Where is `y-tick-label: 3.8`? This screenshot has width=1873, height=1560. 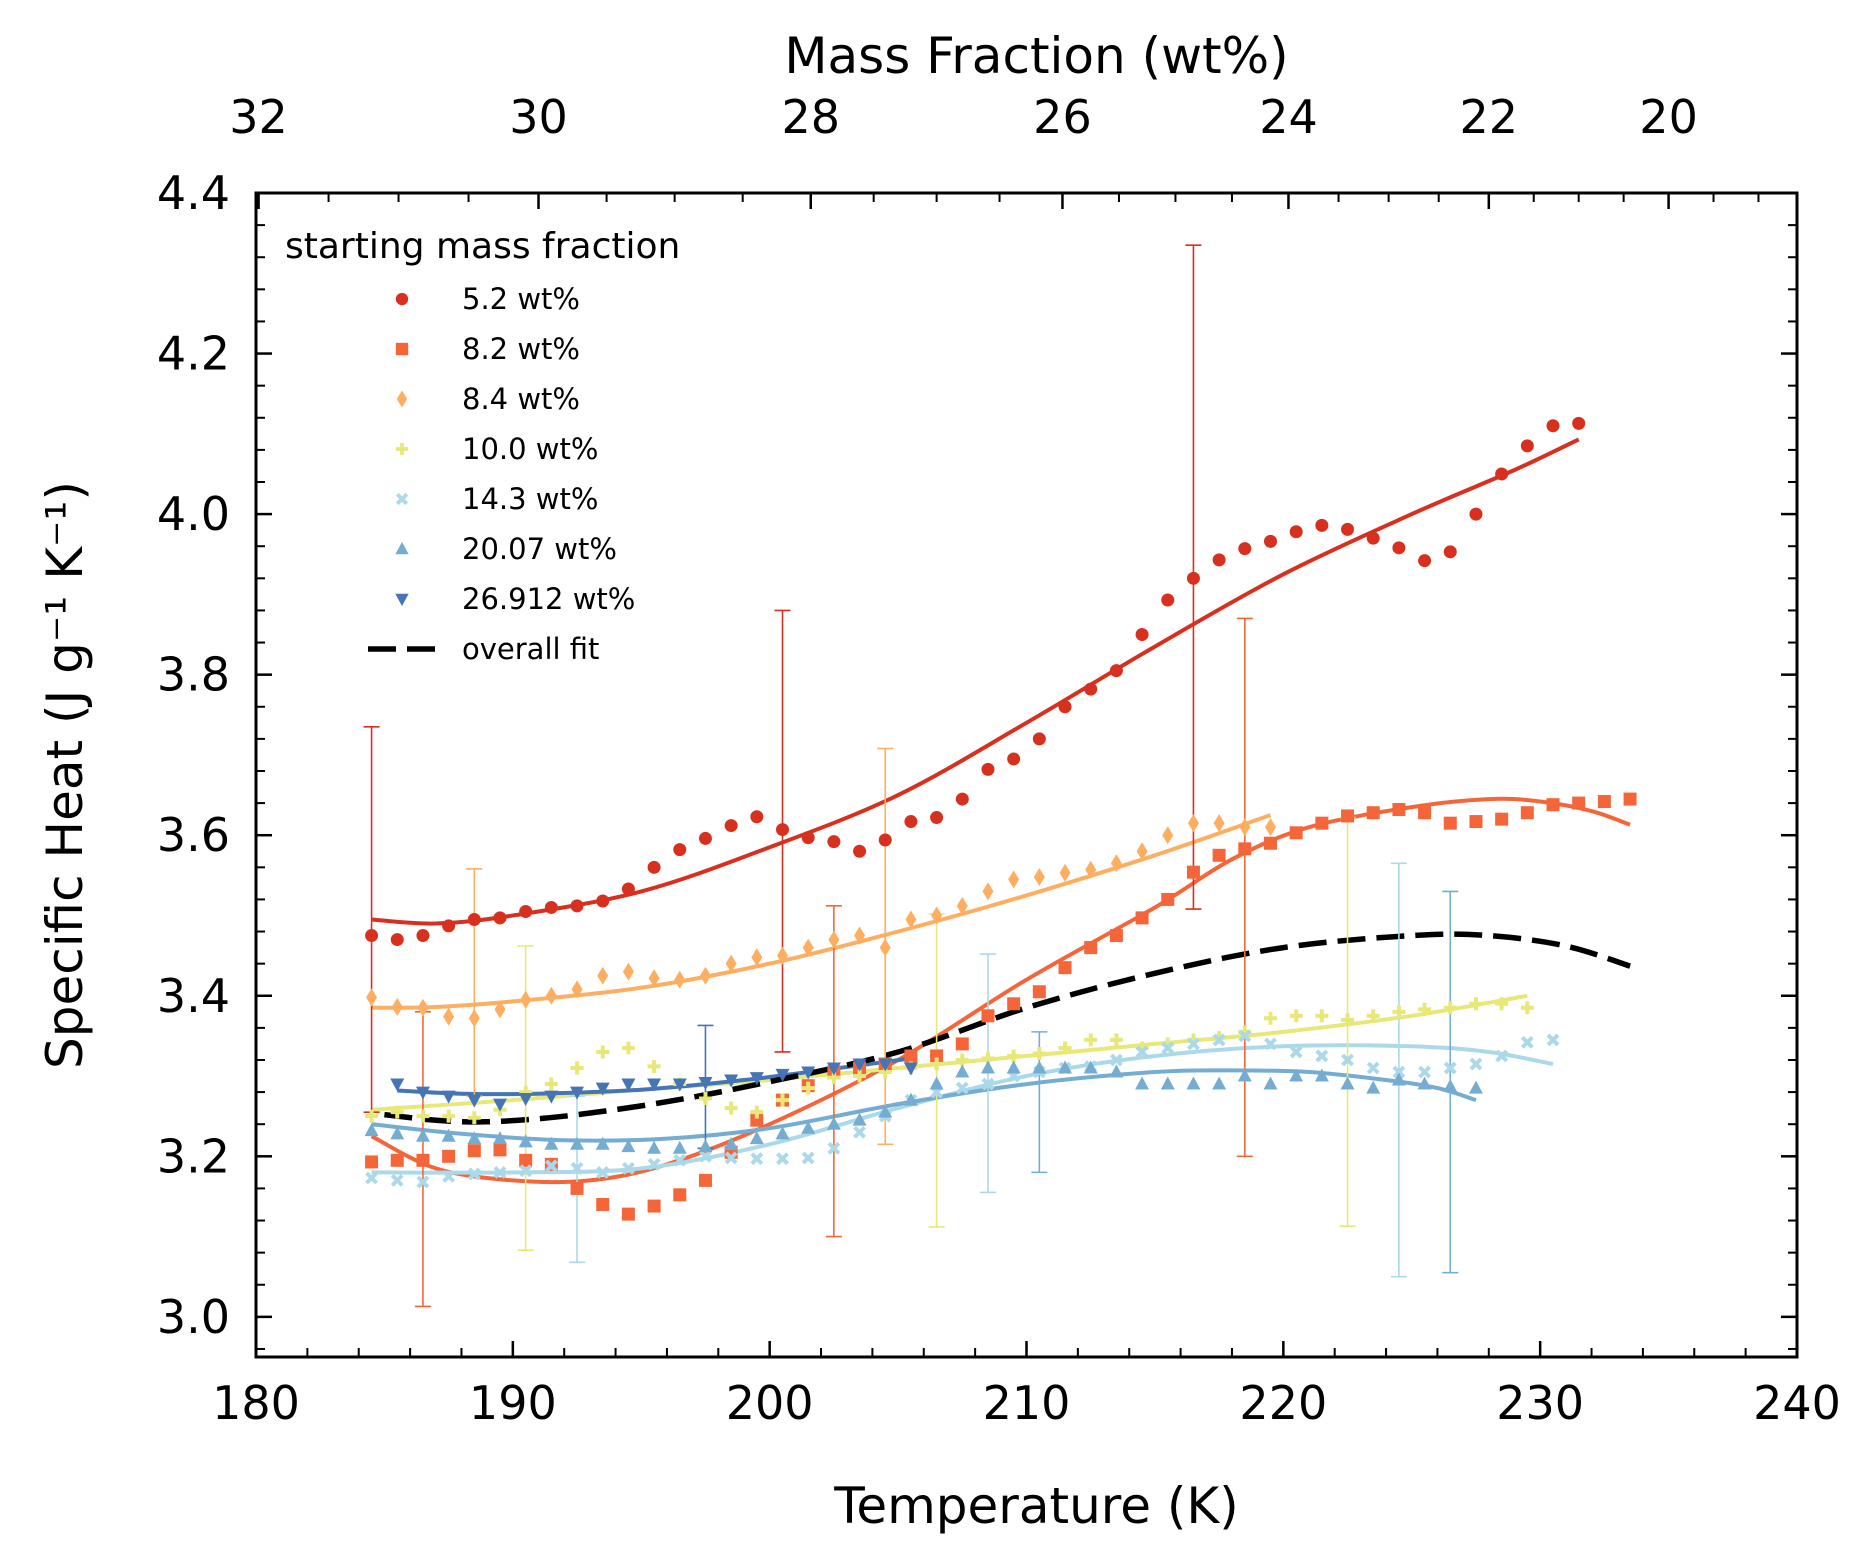 y-tick-label: 3.8 is located at coordinates (193, 675).